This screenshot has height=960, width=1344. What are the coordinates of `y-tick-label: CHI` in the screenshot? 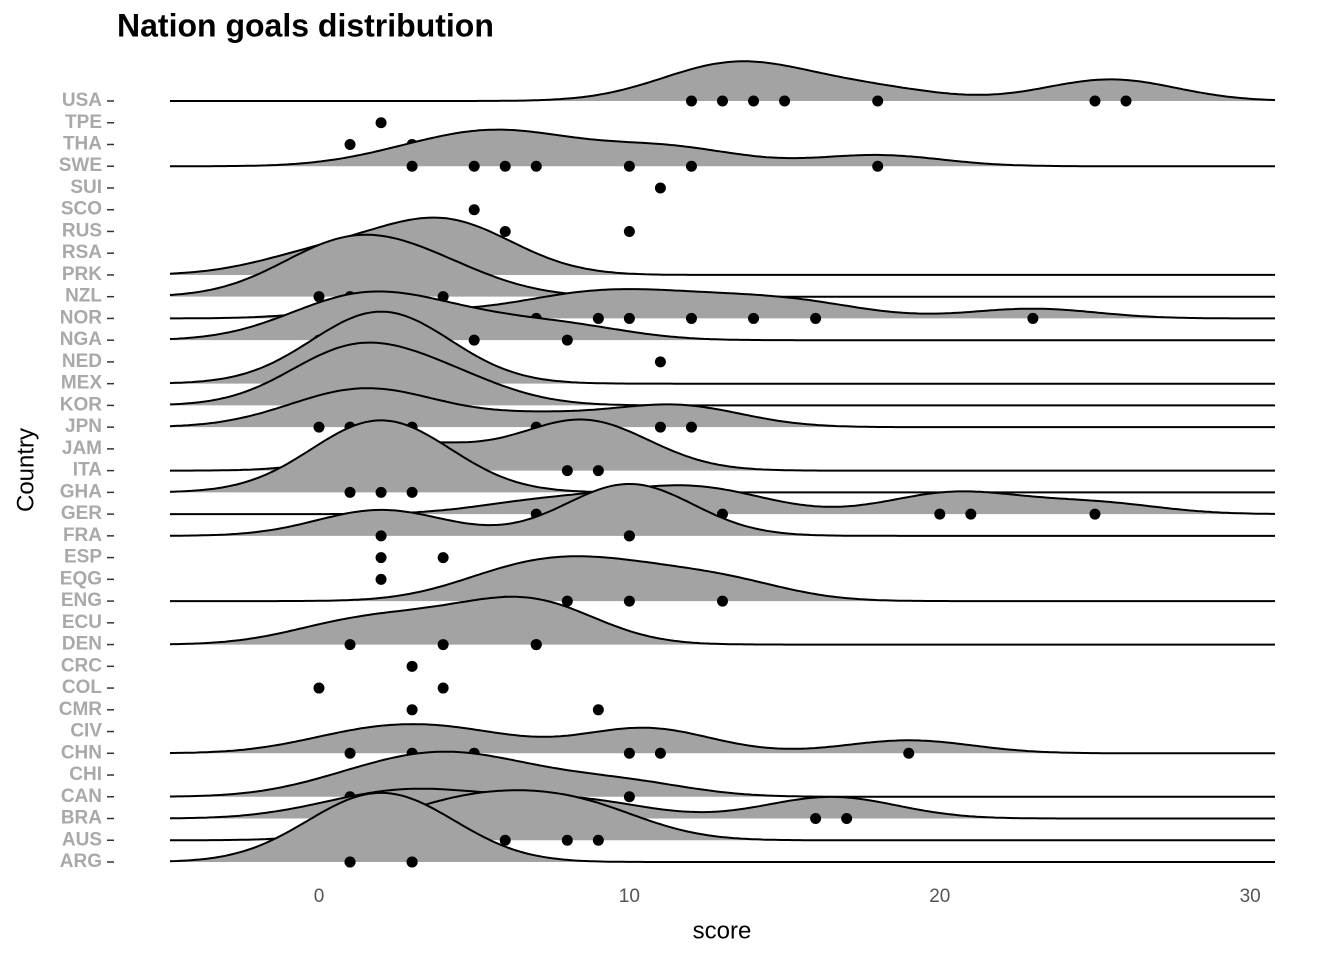 It's located at (85, 774).